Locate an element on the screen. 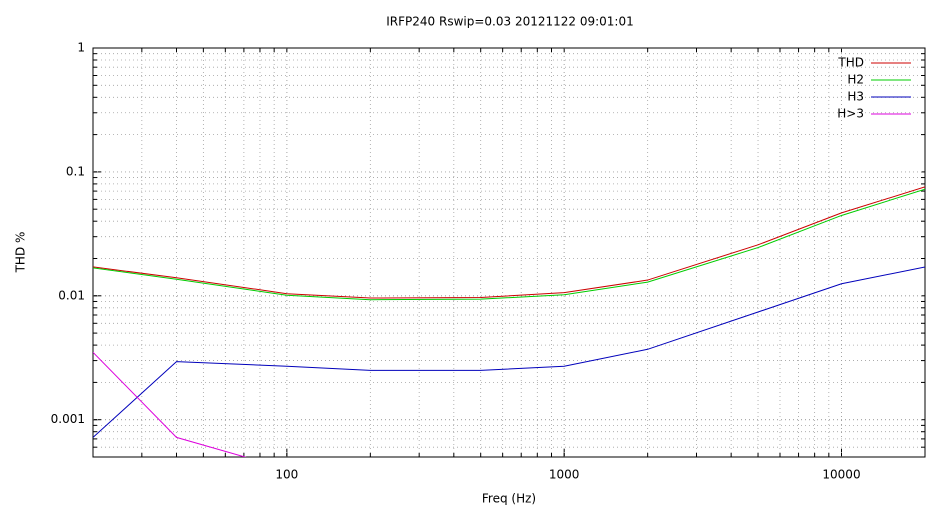  chart-title: IRFP240 Rswip=0.03 20121122 09:01:01 is located at coordinates (509, 22).